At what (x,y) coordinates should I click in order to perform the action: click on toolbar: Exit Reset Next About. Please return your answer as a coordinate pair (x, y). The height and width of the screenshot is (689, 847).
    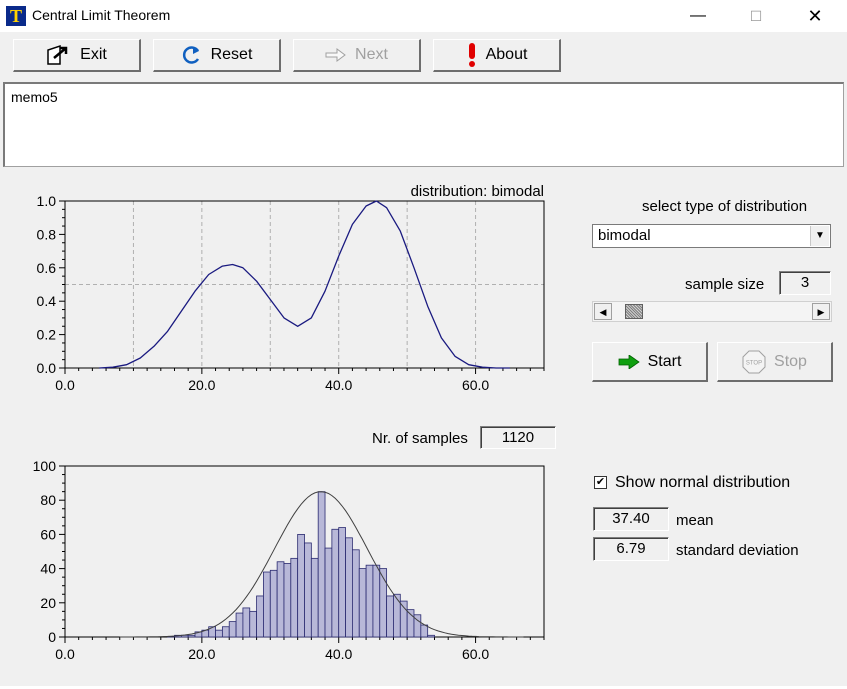
    Looking at the image, I should click on (423, 56).